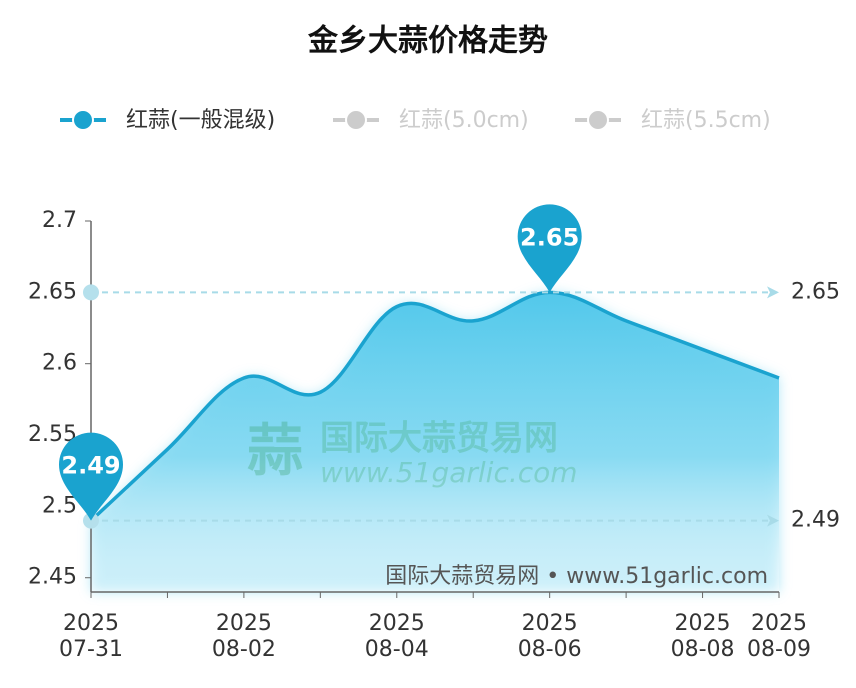  Describe the element at coordinates (464, 120) in the screenshot. I see `legend-label: 红蒜(5.0cm)` at that location.